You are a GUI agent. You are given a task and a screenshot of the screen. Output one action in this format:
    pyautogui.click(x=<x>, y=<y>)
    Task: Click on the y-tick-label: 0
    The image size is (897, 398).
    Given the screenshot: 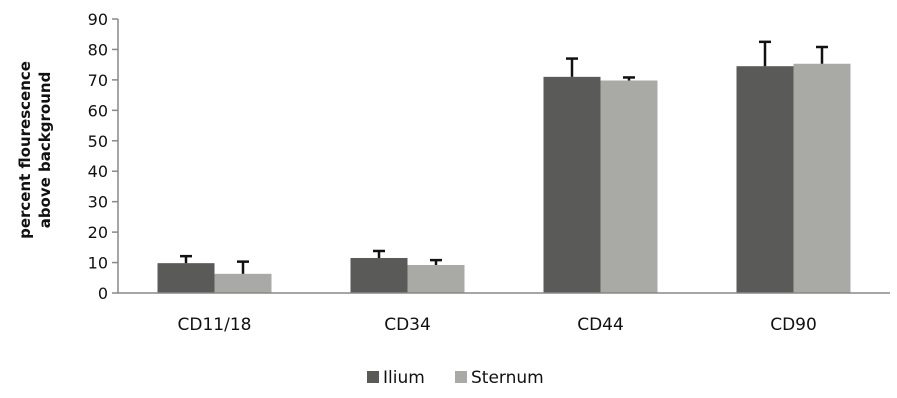 What is the action you would take?
    pyautogui.click(x=103, y=293)
    